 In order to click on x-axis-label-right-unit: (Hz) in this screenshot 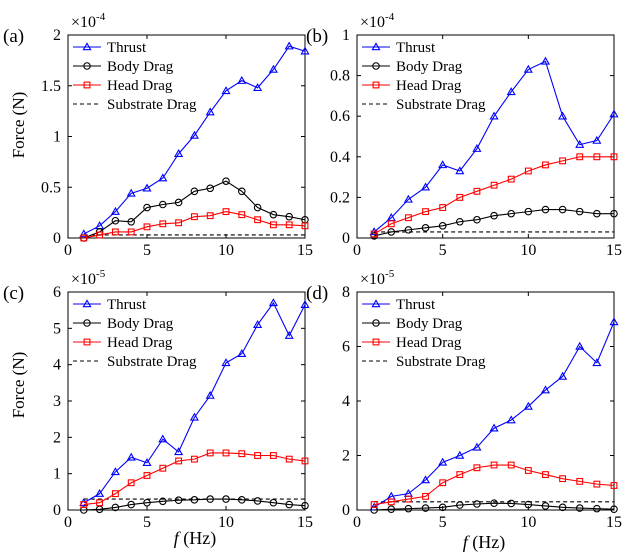, I will do `click(486, 542)`.